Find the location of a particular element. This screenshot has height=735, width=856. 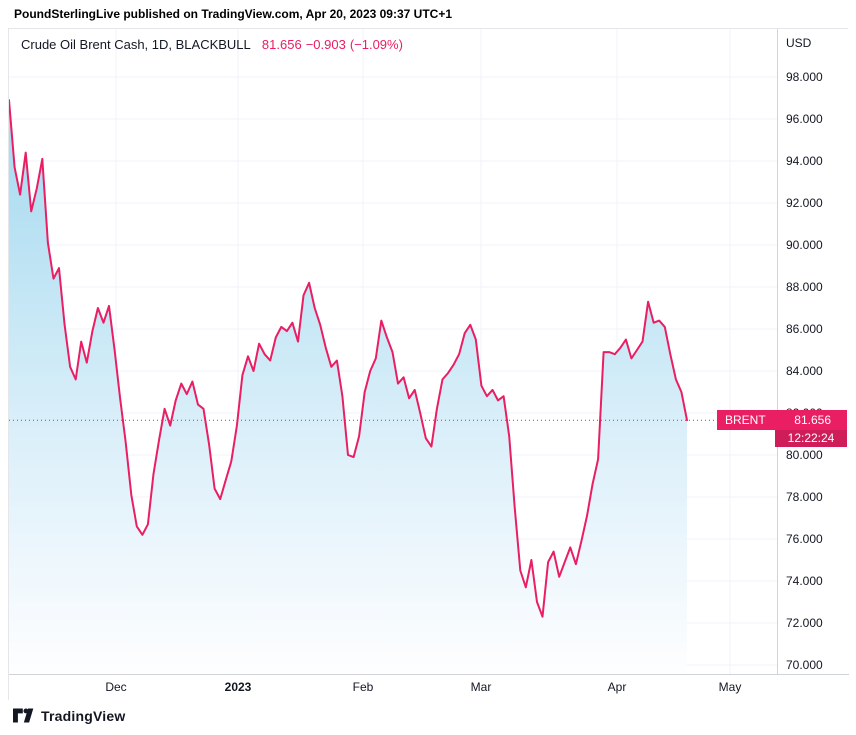

price-tick-label: 76.000 is located at coordinates (804, 539).